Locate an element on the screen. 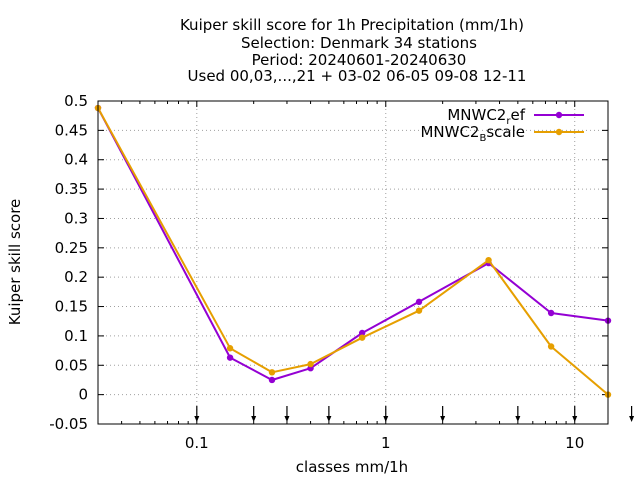  class-markers is located at coordinates (414, 414).